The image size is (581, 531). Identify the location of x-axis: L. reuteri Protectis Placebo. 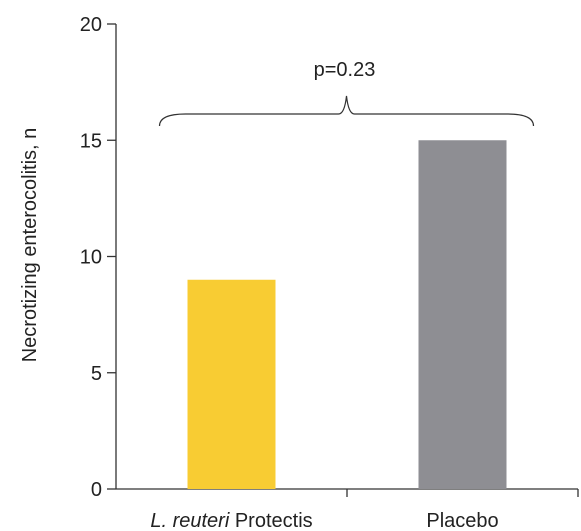
(347, 509).